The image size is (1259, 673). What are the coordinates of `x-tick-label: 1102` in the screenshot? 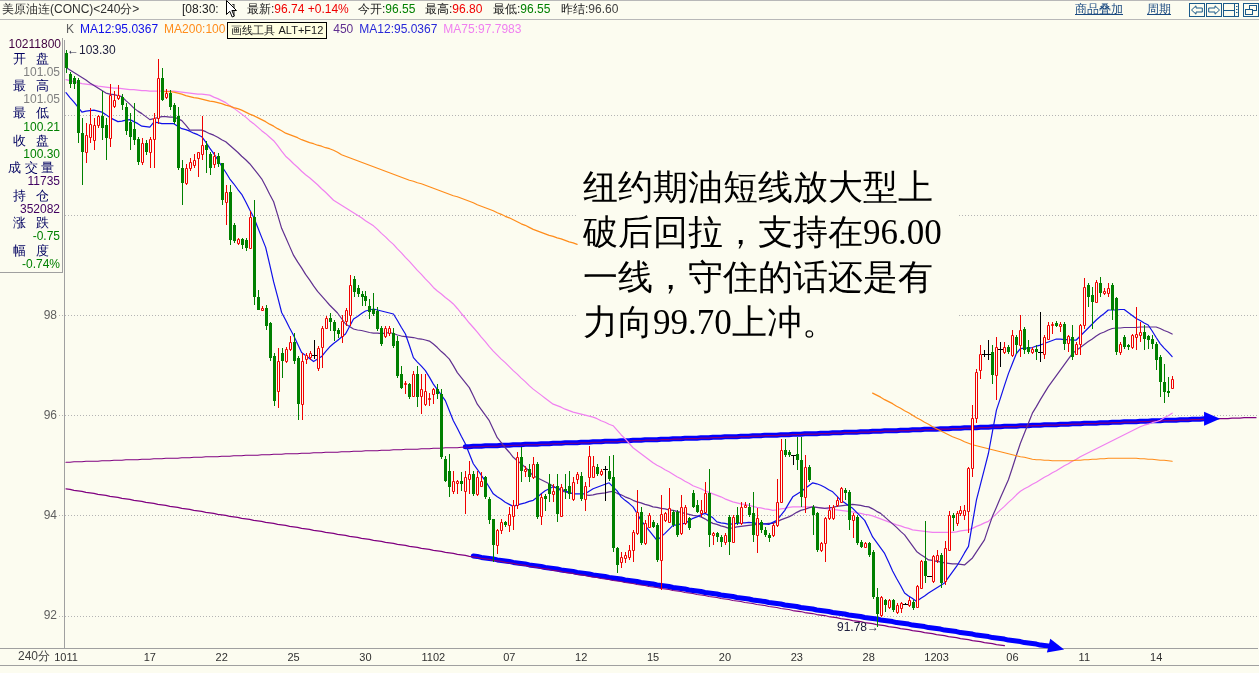 It's located at (433, 657).